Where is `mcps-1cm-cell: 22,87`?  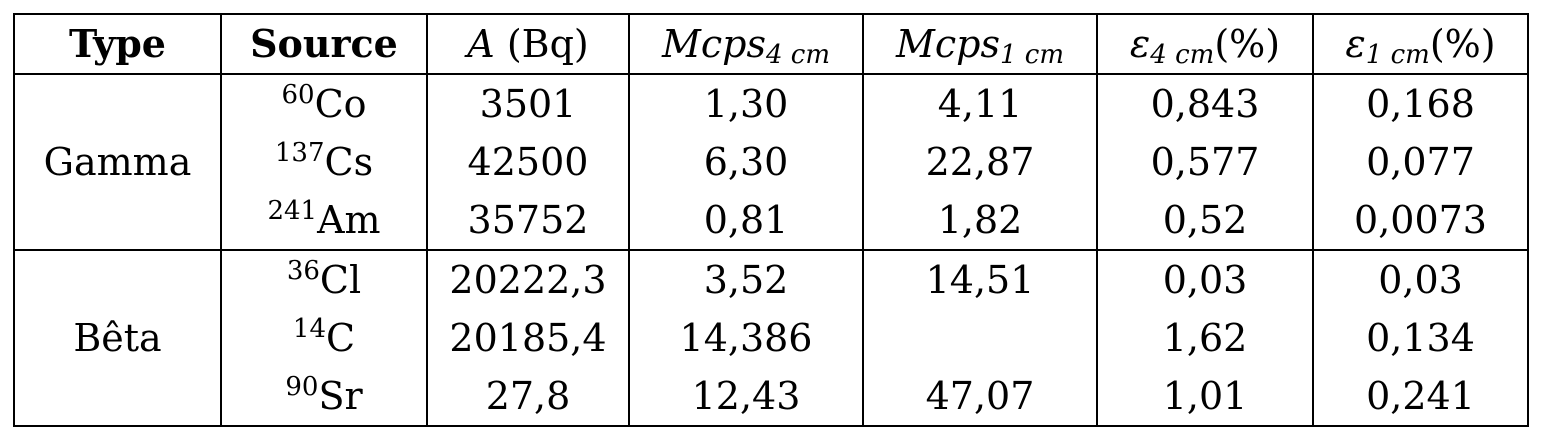 mcps-1cm-cell: 22,87 is located at coordinates (980, 162).